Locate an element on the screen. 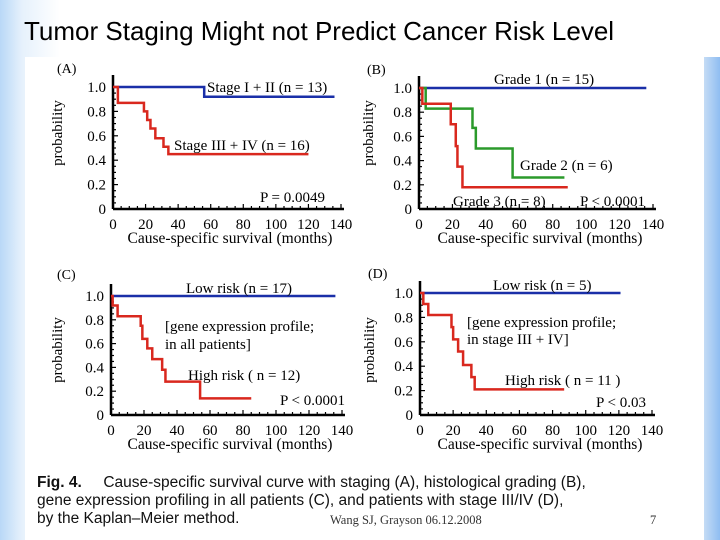 This screenshot has height=540, width=720. panel-label: (C) is located at coordinates (66, 275).